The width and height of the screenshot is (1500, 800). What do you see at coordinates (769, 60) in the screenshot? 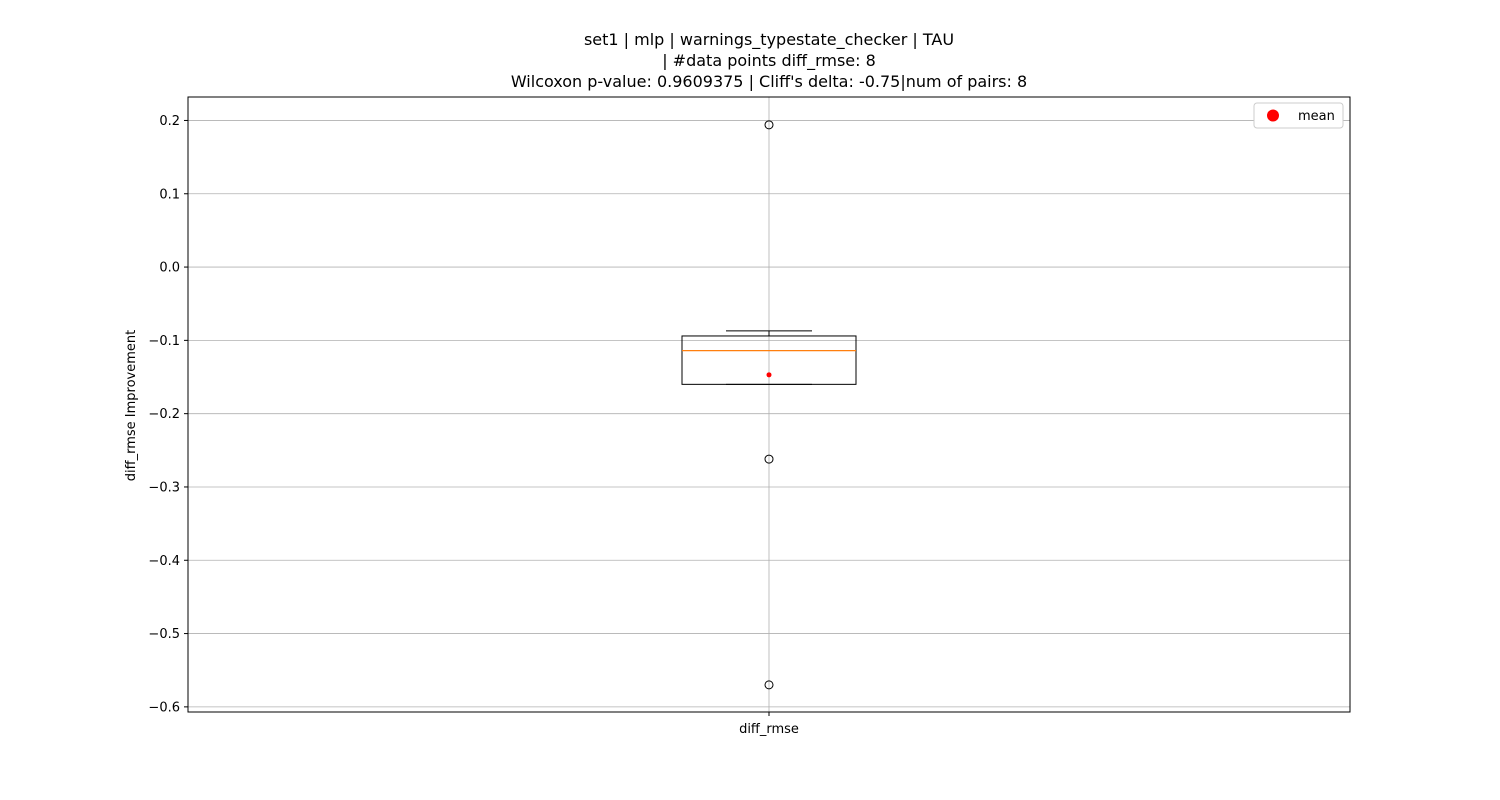
I see `chart-title-line-2: | #data points diff_rmse: 8` at bounding box center [769, 60].